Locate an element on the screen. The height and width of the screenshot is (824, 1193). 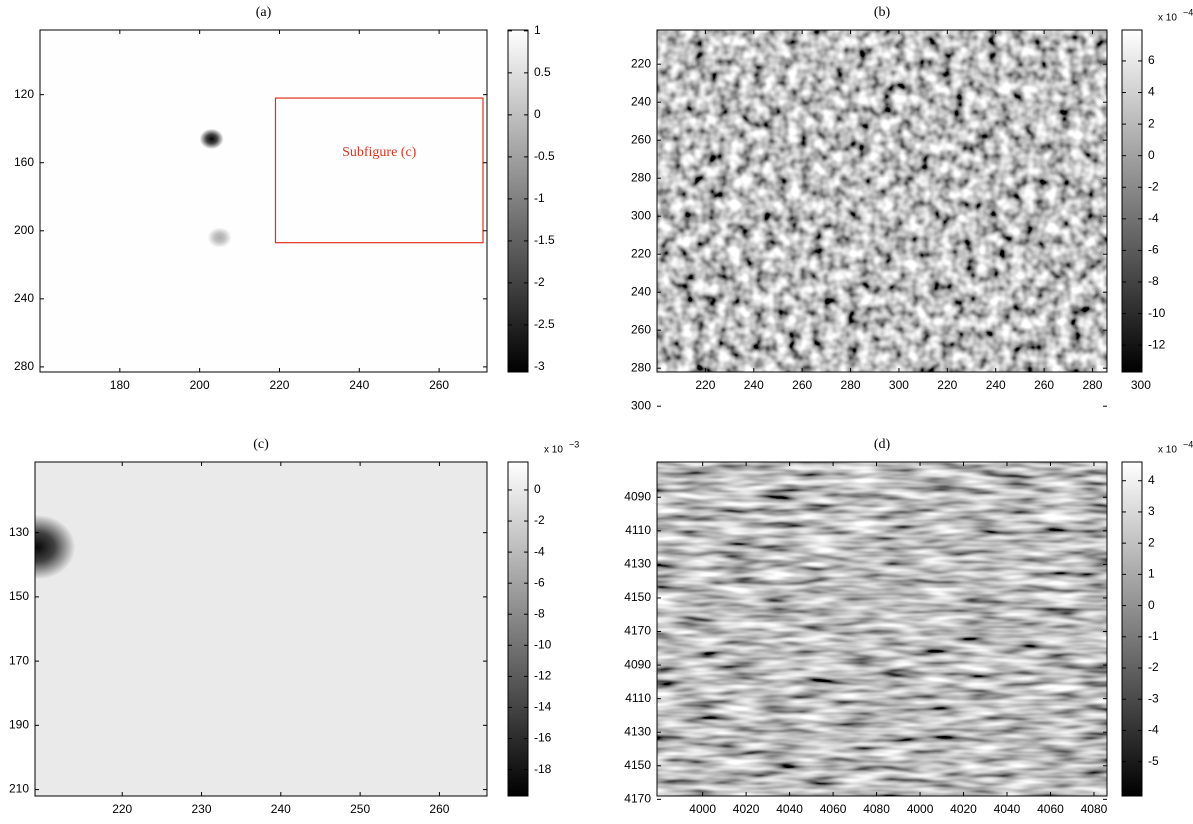
annotation-box is located at coordinates (379, 170).